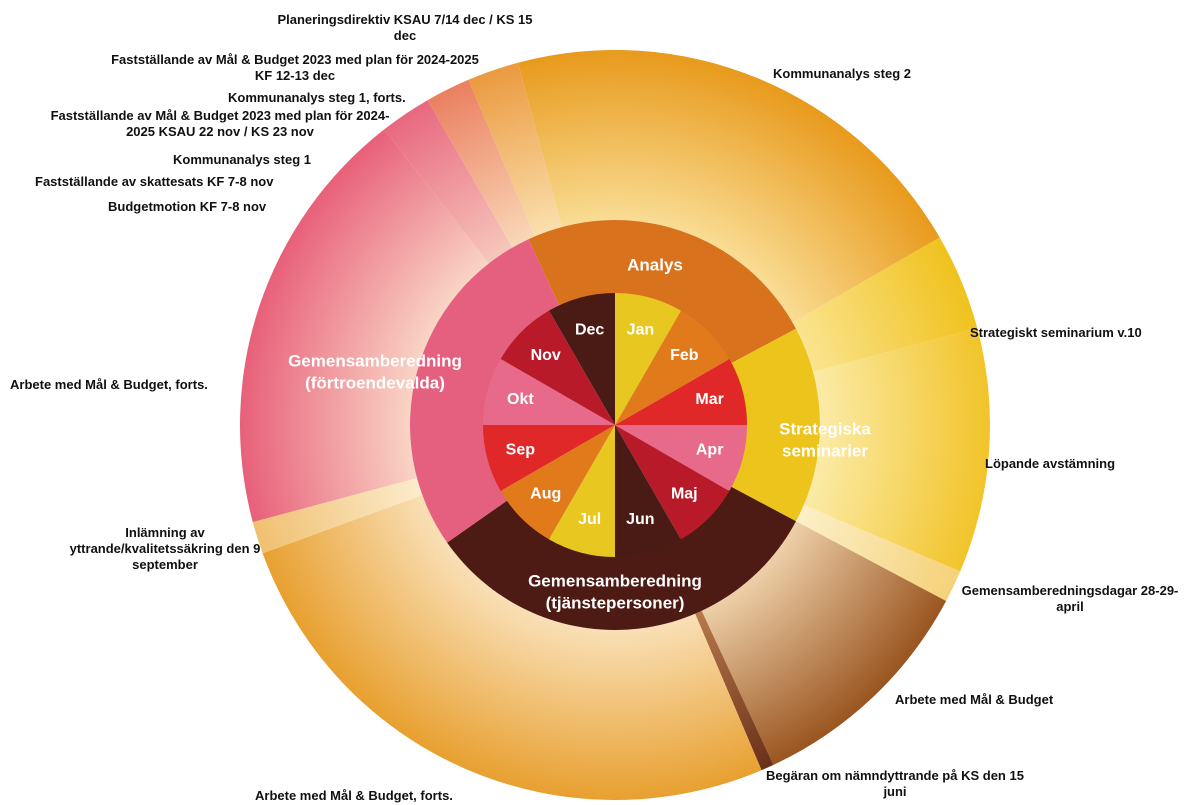 The height and width of the screenshot is (805, 1186). I want to click on month-label: Sep, so click(521, 450).